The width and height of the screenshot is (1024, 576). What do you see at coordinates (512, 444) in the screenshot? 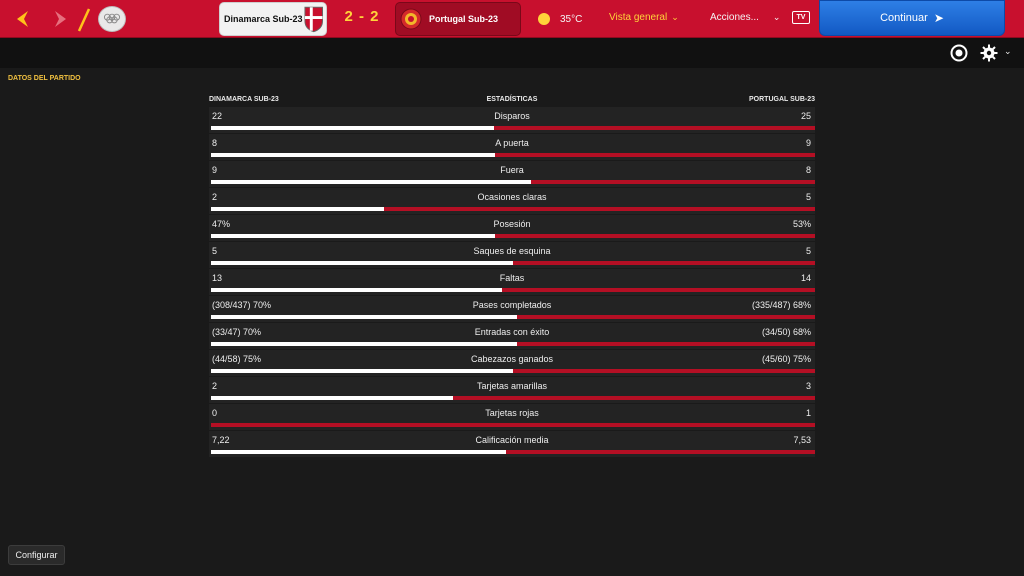
I see `stat-row: Calificación media 7,22 7,53` at bounding box center [512, 444].